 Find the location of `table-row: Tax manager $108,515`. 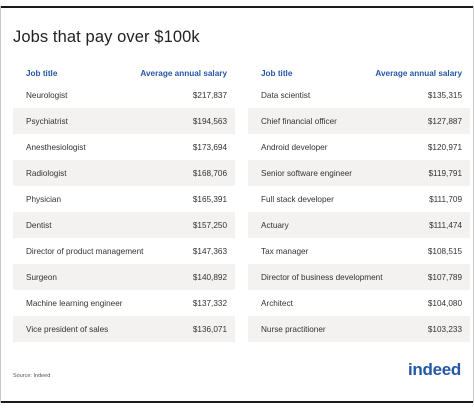

table-row: Tax manager $108,515 is located at coordinates (359, 251).